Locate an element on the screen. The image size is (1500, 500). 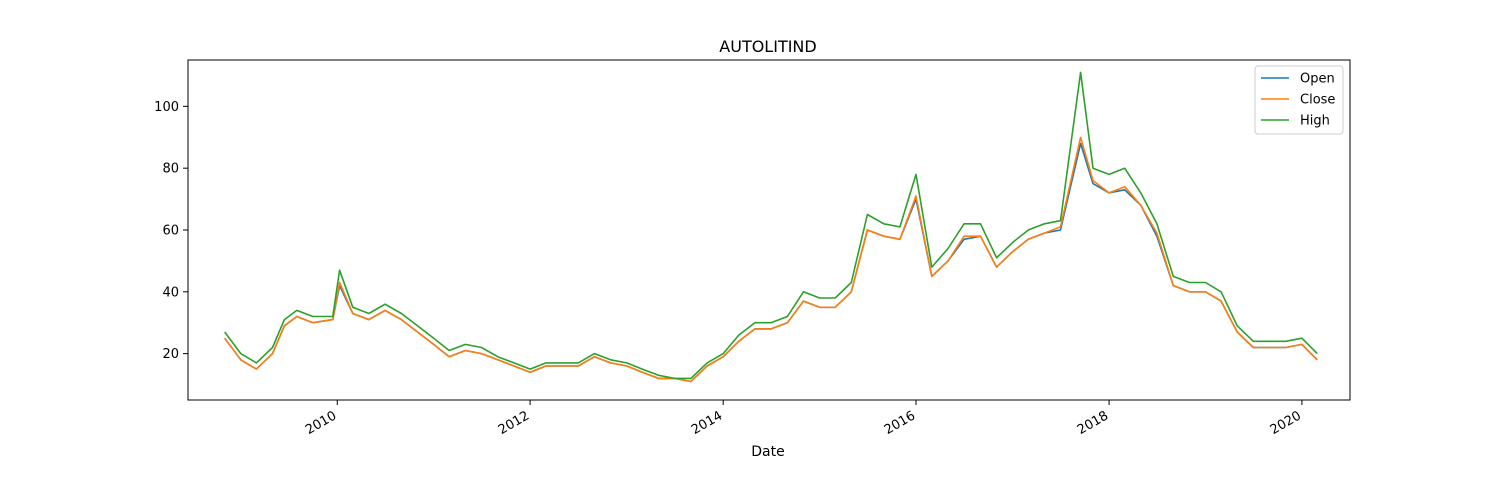
legend-label-high: High is located at coordinates (1315, 121).